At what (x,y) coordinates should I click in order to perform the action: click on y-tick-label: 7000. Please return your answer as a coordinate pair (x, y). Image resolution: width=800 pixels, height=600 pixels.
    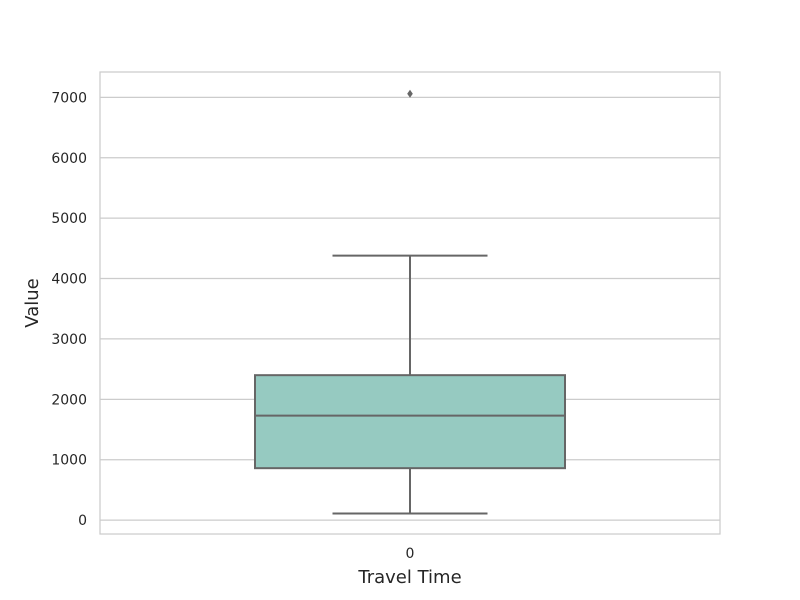
    Looking at the image, I should click on (69, 98).